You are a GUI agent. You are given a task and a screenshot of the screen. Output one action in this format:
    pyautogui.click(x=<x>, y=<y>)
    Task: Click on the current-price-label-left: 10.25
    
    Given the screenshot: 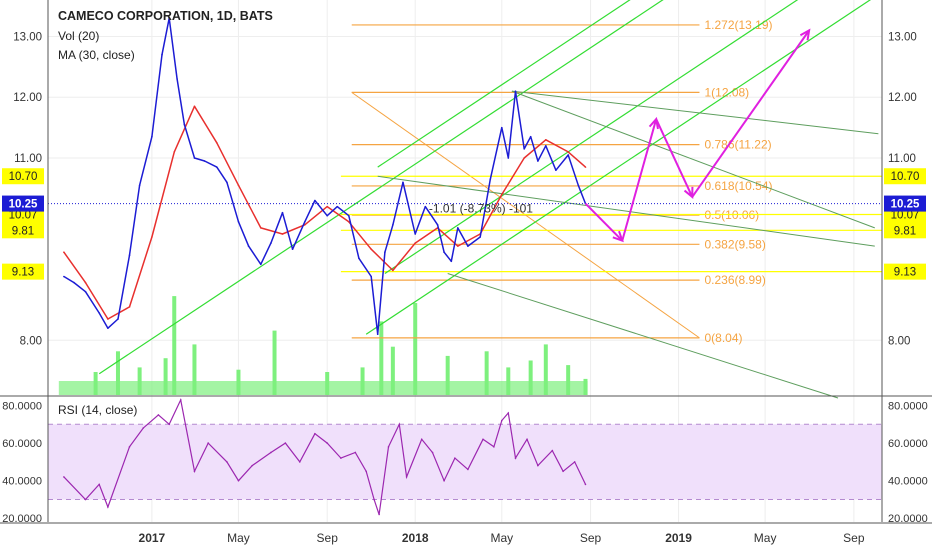 What is the action you would take?
    pyautogui.click(x=23, y=205)
    